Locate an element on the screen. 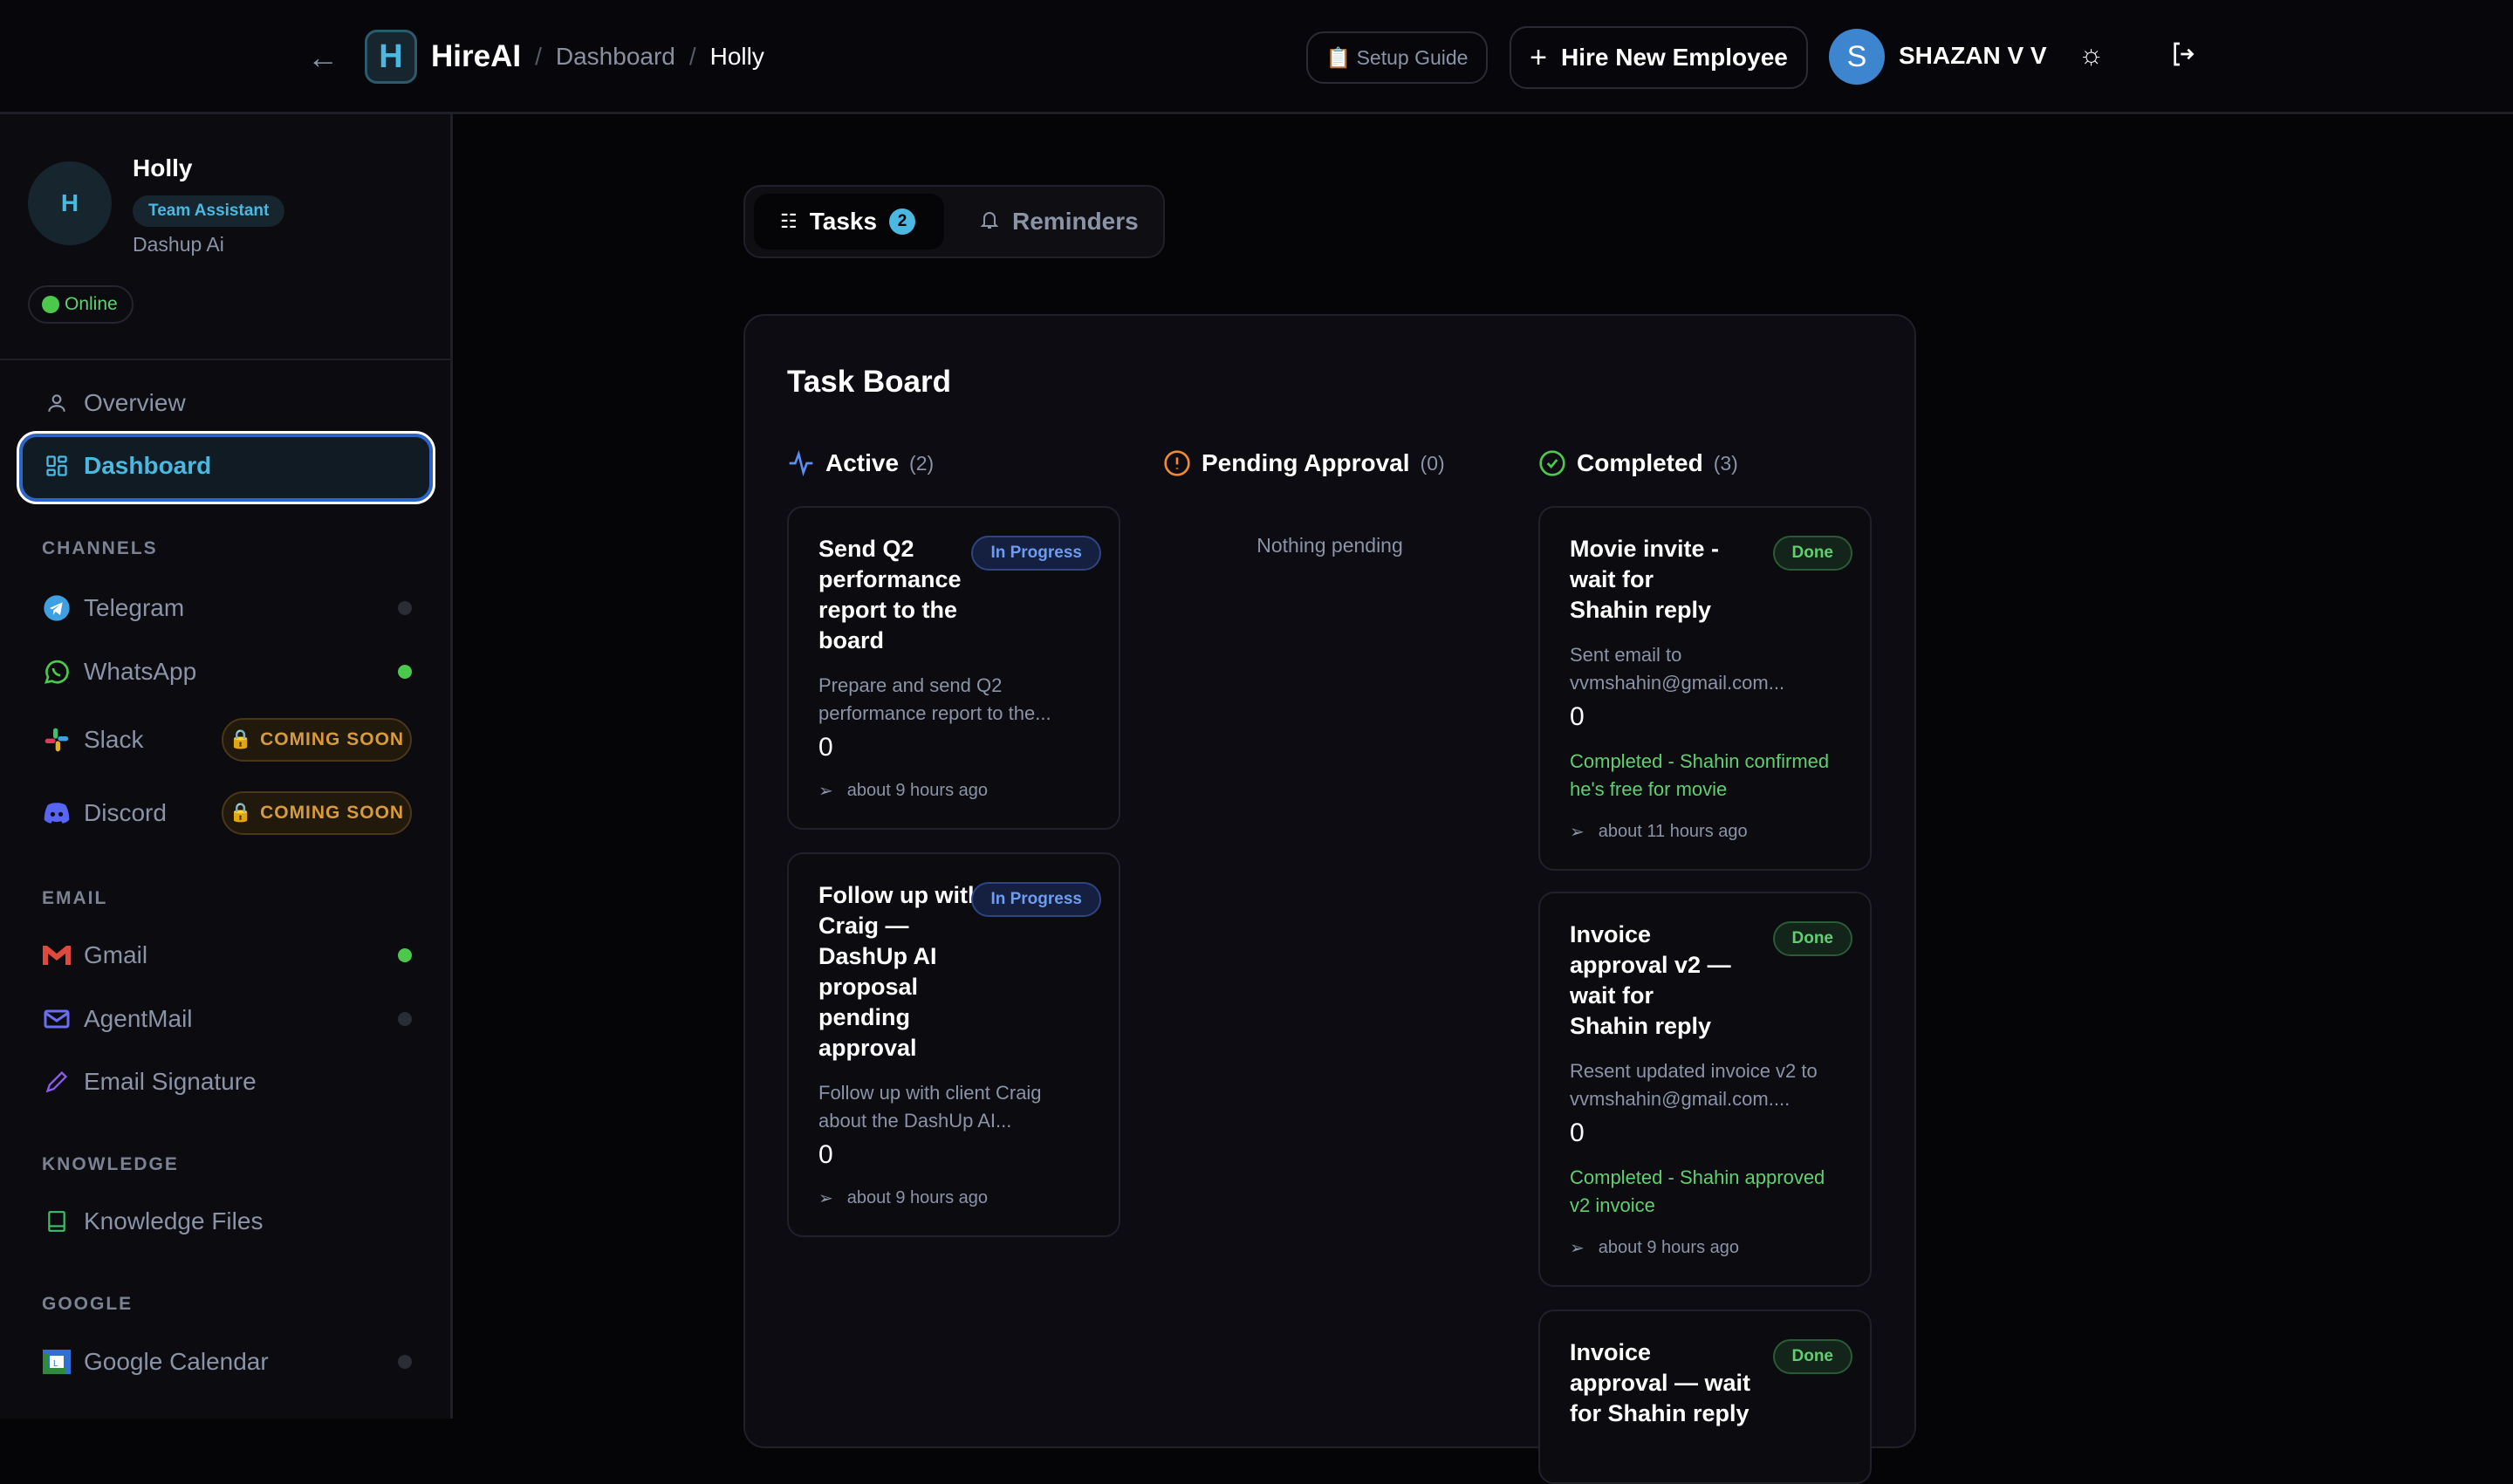  sidebar-item-gmail: Gmail is located at coordinates (227, 955).